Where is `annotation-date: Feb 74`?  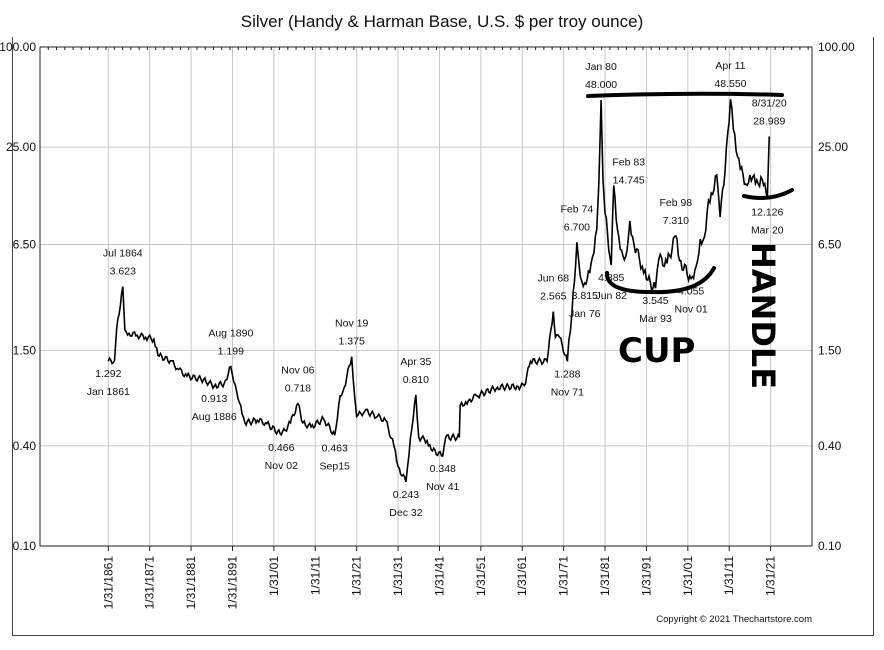 annotation-date: Feb 74 is located at coordinates (577, 209).